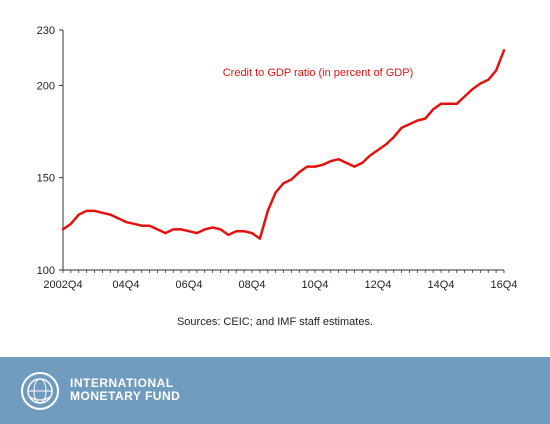 This screenshot has height=424, width=550. What do you see at coordinates (122, 383) in the screenshot?
I see `brand-line-1: INTERNATIONAL` at bounding box center [122, 383].